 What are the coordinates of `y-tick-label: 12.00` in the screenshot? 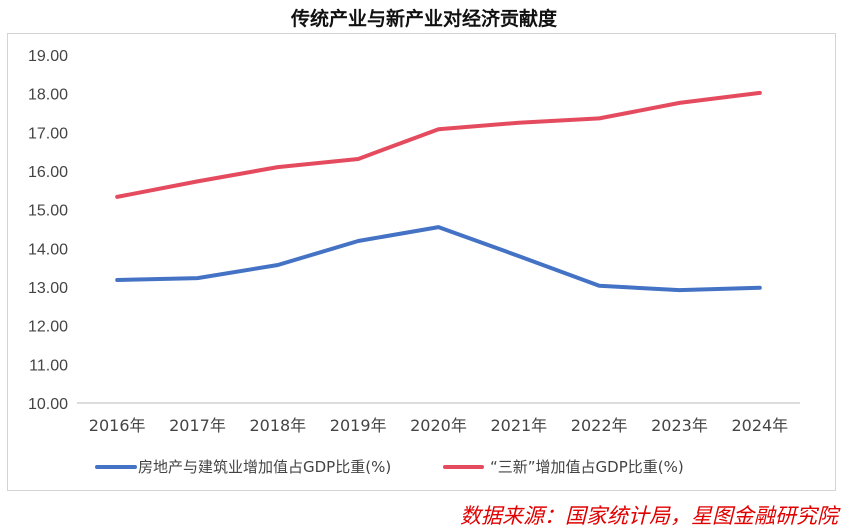 It's located at (48, 327).